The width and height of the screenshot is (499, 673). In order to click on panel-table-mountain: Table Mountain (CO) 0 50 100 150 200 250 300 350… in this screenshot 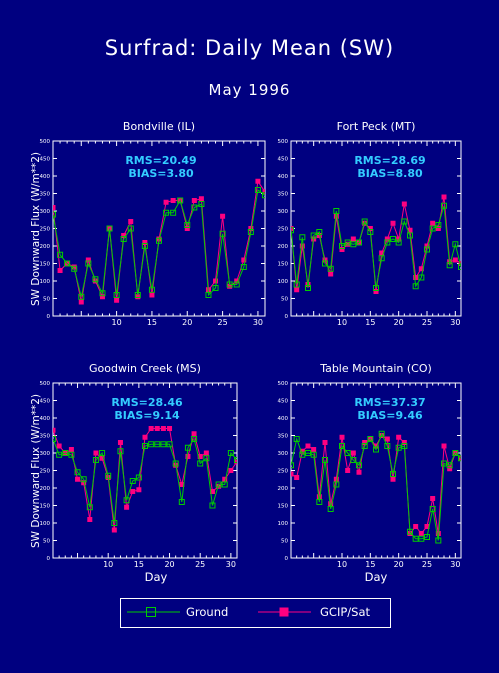, I will do `click(370, 465)`.